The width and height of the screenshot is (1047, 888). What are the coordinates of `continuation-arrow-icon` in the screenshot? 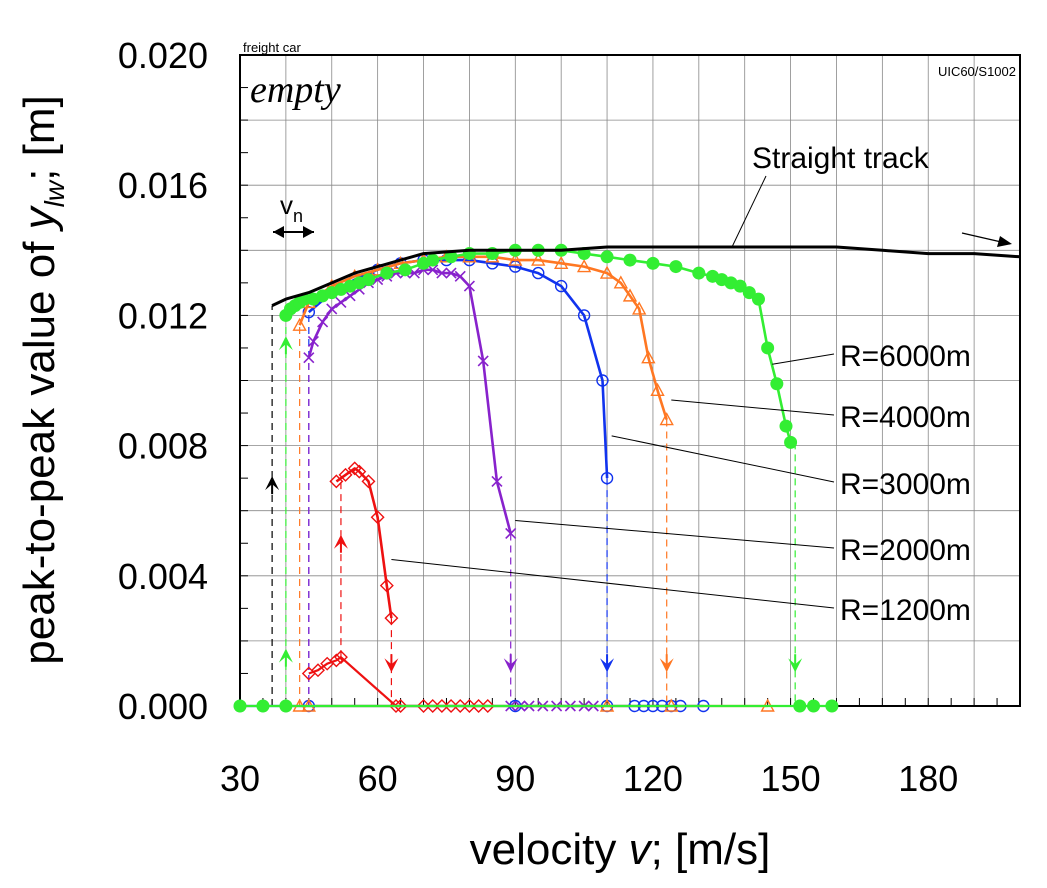 It's located at (1004, 241).